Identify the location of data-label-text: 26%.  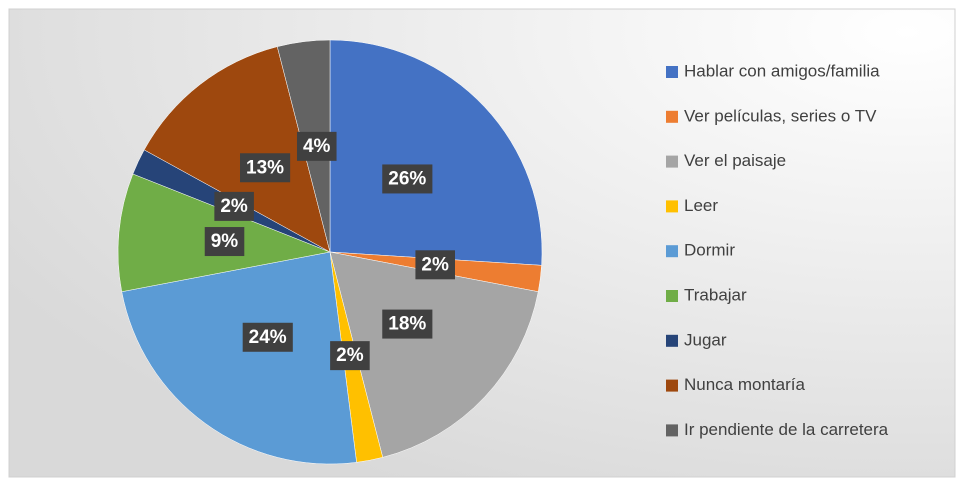
(407, 178).